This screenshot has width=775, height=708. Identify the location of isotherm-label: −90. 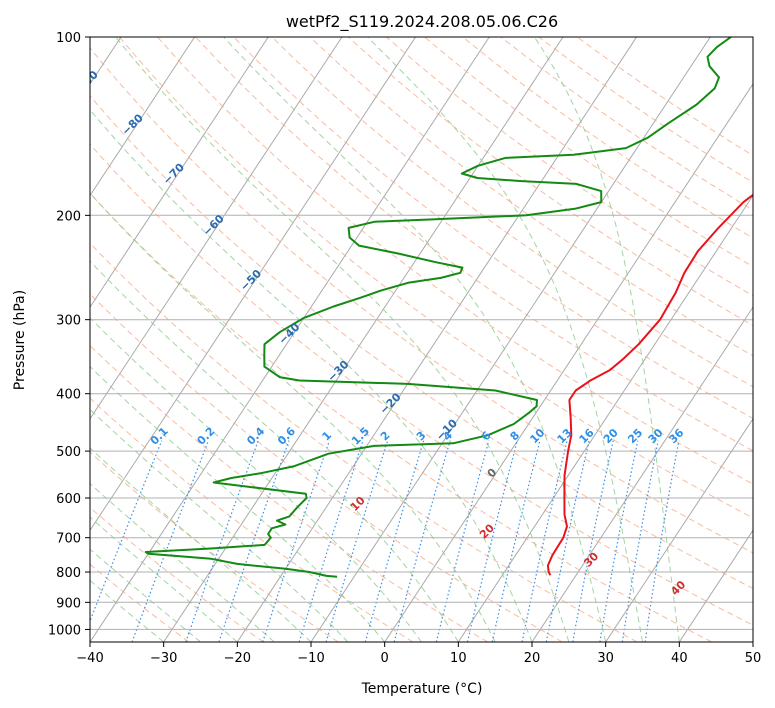
(87, 81).